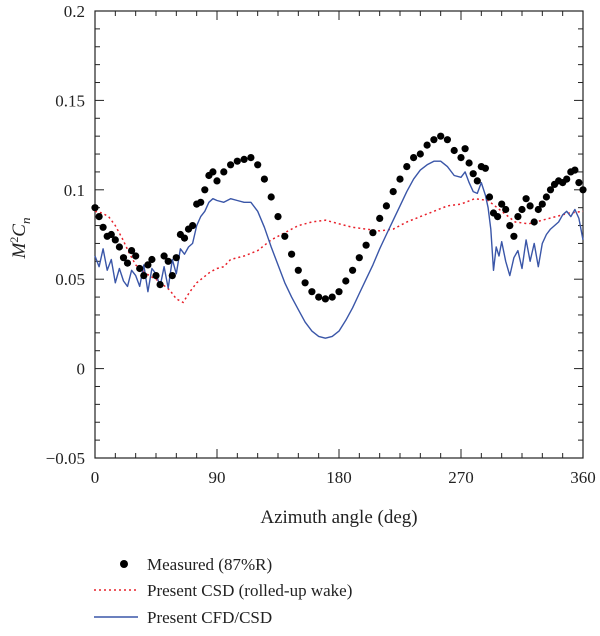 The image size is (600, 636). What do you see at coordinates (70, 279) in the screenshot?
I see `y-tick-label: 0.05` at bounding box center [70, 279].